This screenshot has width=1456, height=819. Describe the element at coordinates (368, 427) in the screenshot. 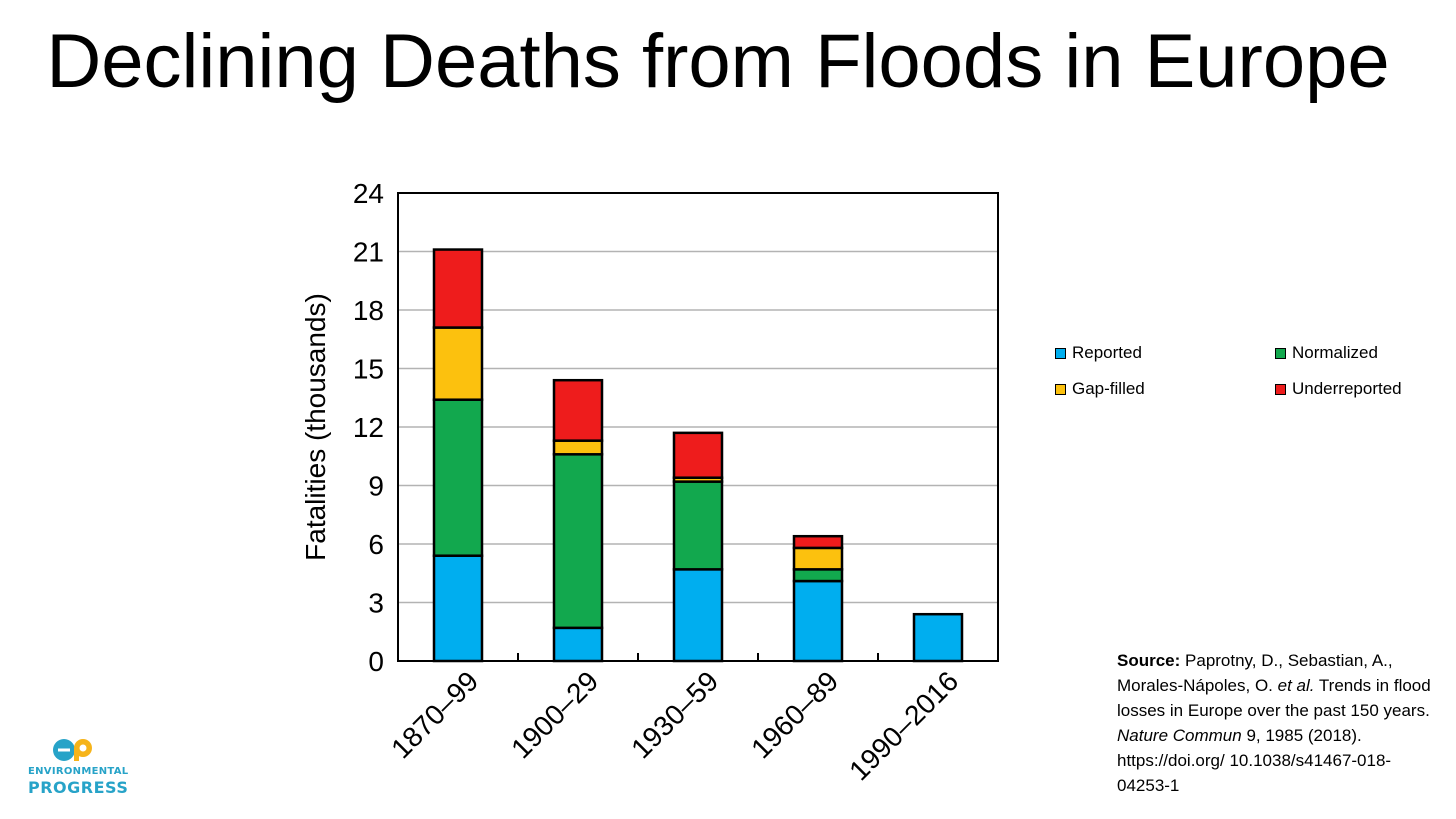

I see `y-tick-label: 12` at that location.